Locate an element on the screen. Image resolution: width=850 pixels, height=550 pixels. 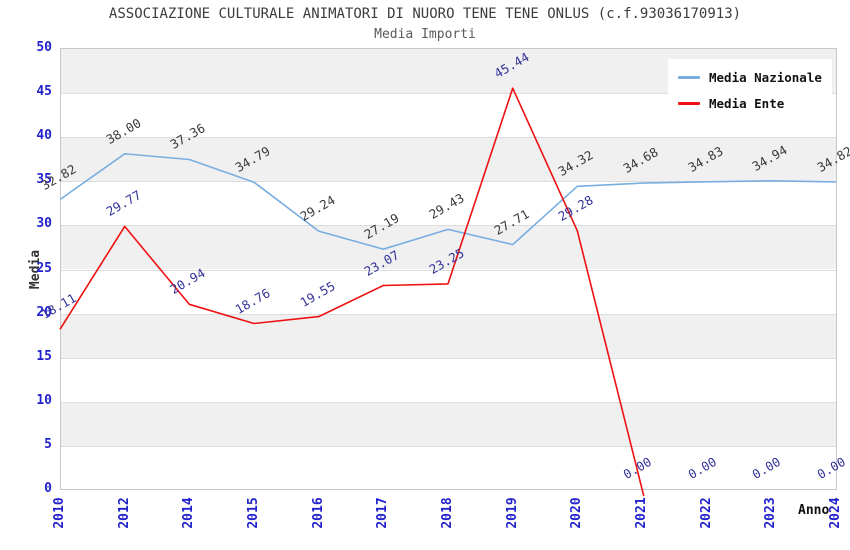
x-tick-label: 2015 is located at coordinates (253, 513).